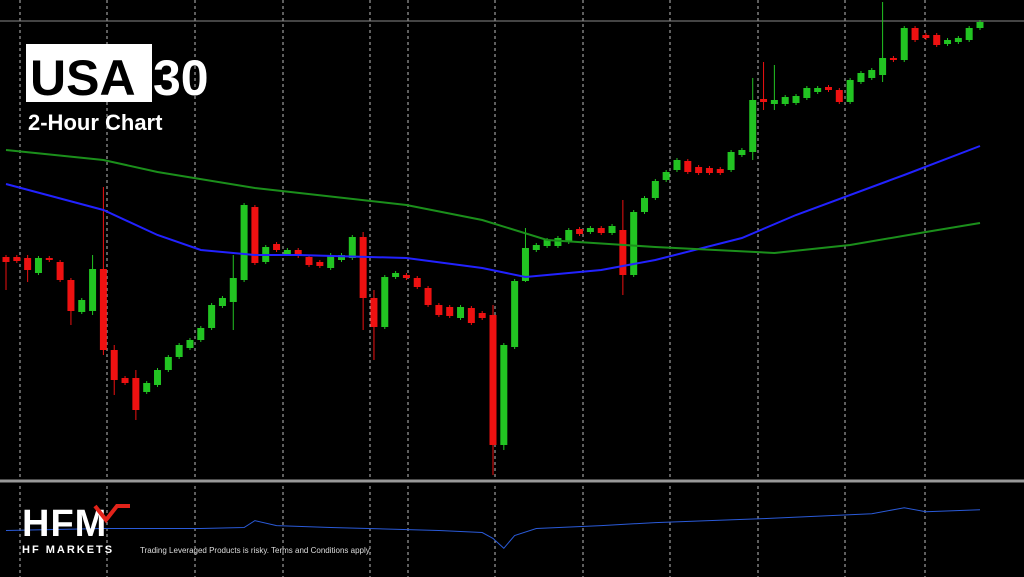  I want to click on title-block: USA 30 2-Hour Chart, so click(117, 89).